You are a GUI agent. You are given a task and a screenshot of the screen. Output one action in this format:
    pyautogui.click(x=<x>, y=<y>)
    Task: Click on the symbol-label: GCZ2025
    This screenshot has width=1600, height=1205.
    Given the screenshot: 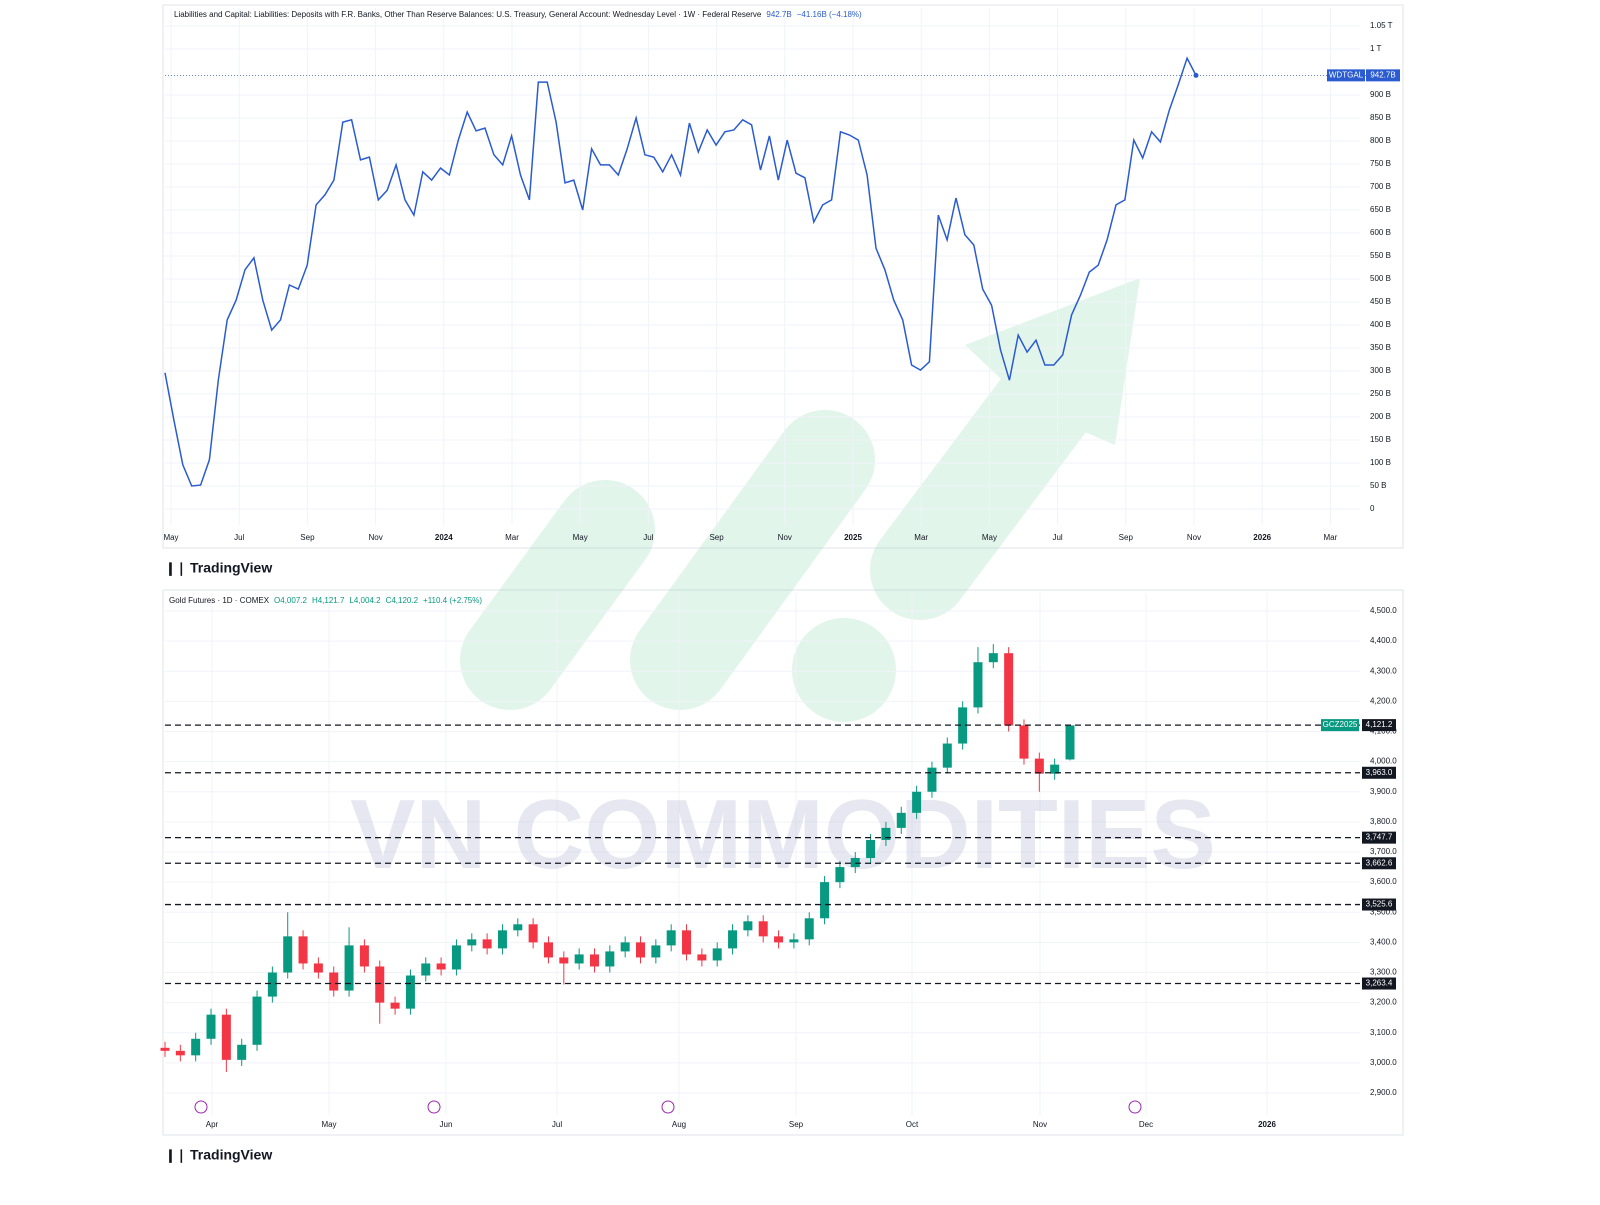 What is the action you would take?
    pyautogui.click(x=1340, y=724)
    